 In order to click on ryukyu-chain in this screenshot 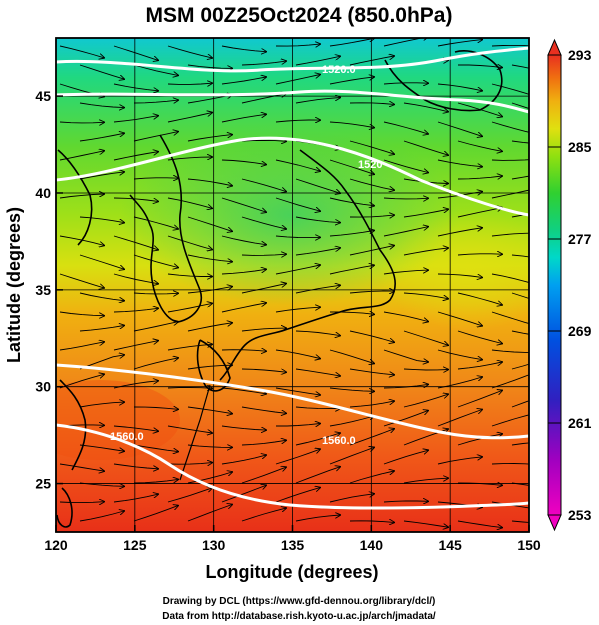, I will do `click(195, 432)`.